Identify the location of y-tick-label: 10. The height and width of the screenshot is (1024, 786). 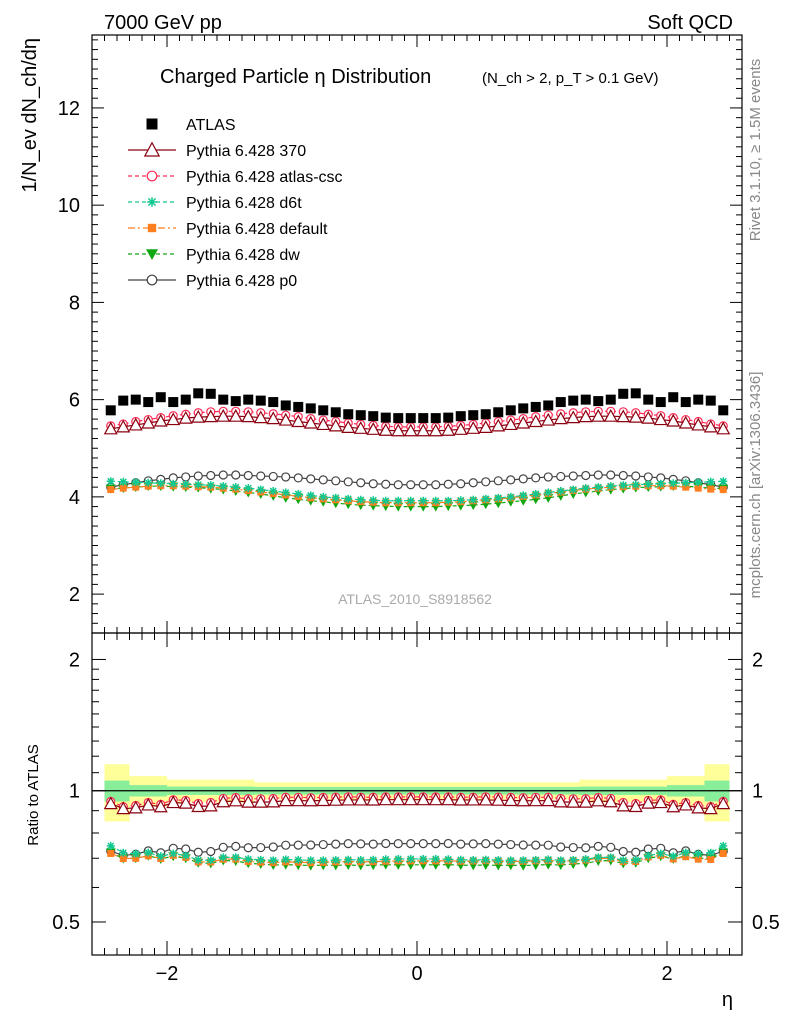
(69, 206).